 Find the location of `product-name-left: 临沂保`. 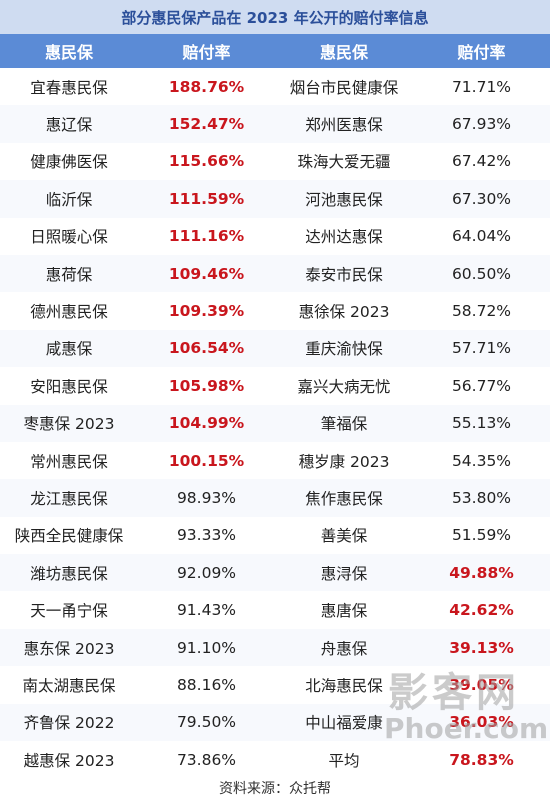

product-name-left: 临沂保 is located at coordinates (69, 199).